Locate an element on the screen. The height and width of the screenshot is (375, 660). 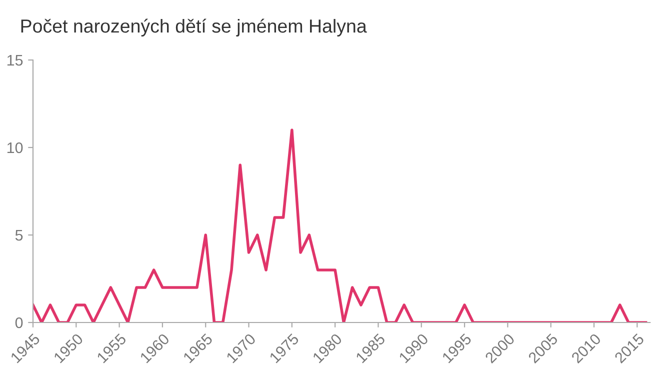
y-tick-label: 5 is located at coordinates (19, 235).